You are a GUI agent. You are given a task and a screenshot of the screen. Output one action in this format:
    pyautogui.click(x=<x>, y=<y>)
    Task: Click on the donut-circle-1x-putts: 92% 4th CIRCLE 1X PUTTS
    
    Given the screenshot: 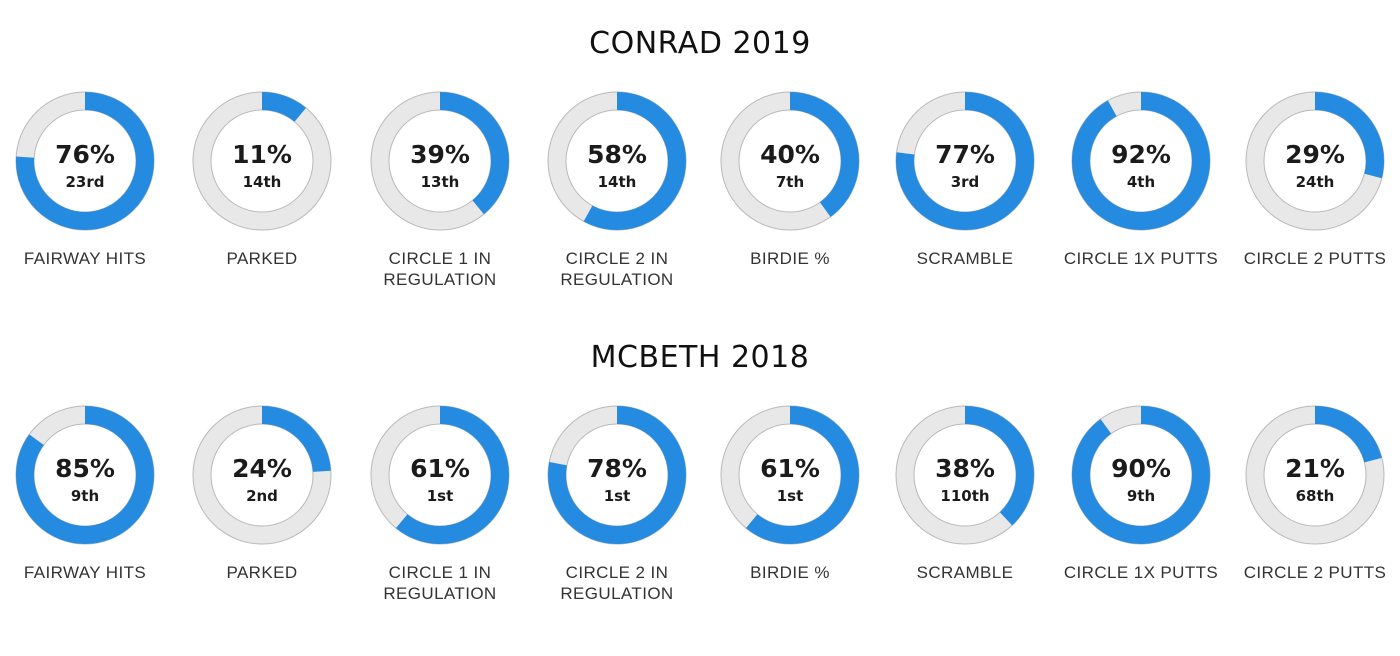 What is the action you would take?
    pyautogui.click(x=1141, y=178)
    